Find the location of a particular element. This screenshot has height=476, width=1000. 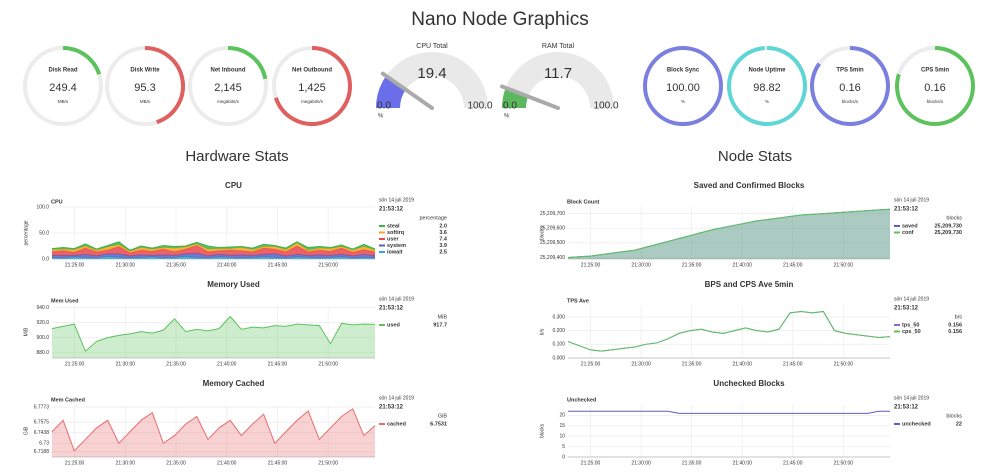

chart-subtitle: Block Count is located at coordinates (583, 202).